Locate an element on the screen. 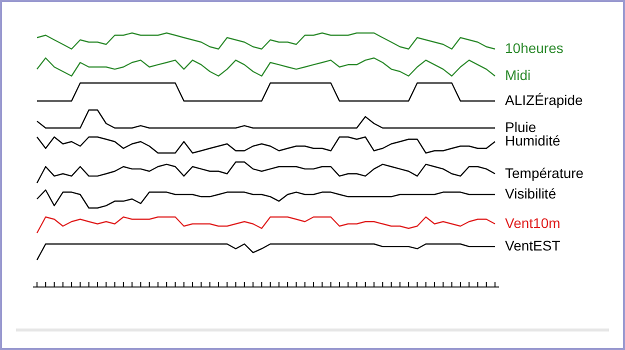 The height and width of the screenshot is (350, 625). series-label: Humidité is located at coordinates (532, 140).